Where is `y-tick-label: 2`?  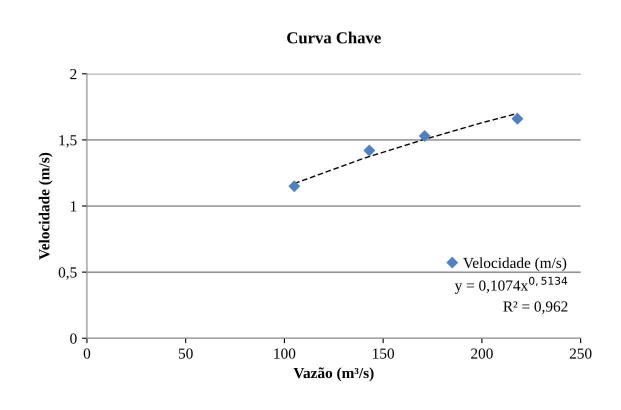
y-tick-label: 2 is located at coordinates (73, 74).